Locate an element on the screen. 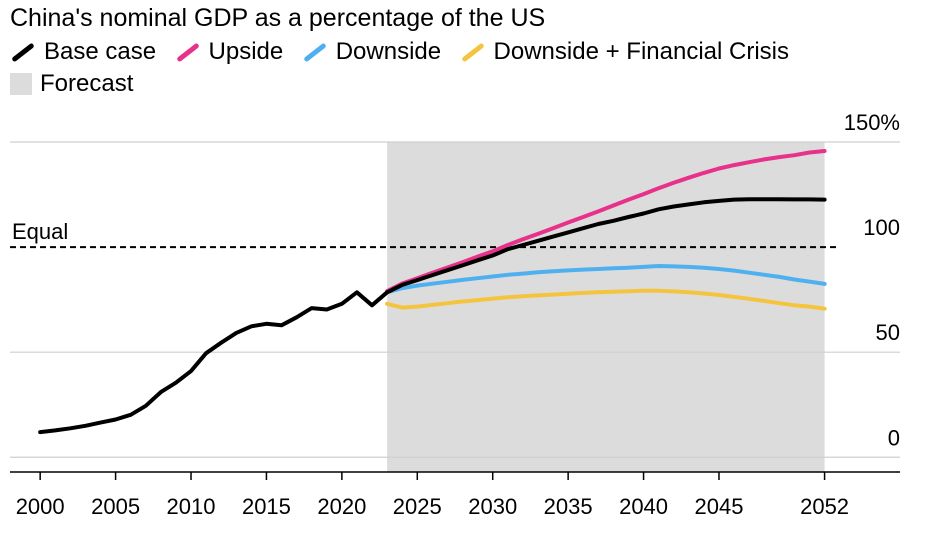 Image resolution: width=938 pixels, height=552 pixels. legend-label-downside: Downside is located at coordinates (388, 51).